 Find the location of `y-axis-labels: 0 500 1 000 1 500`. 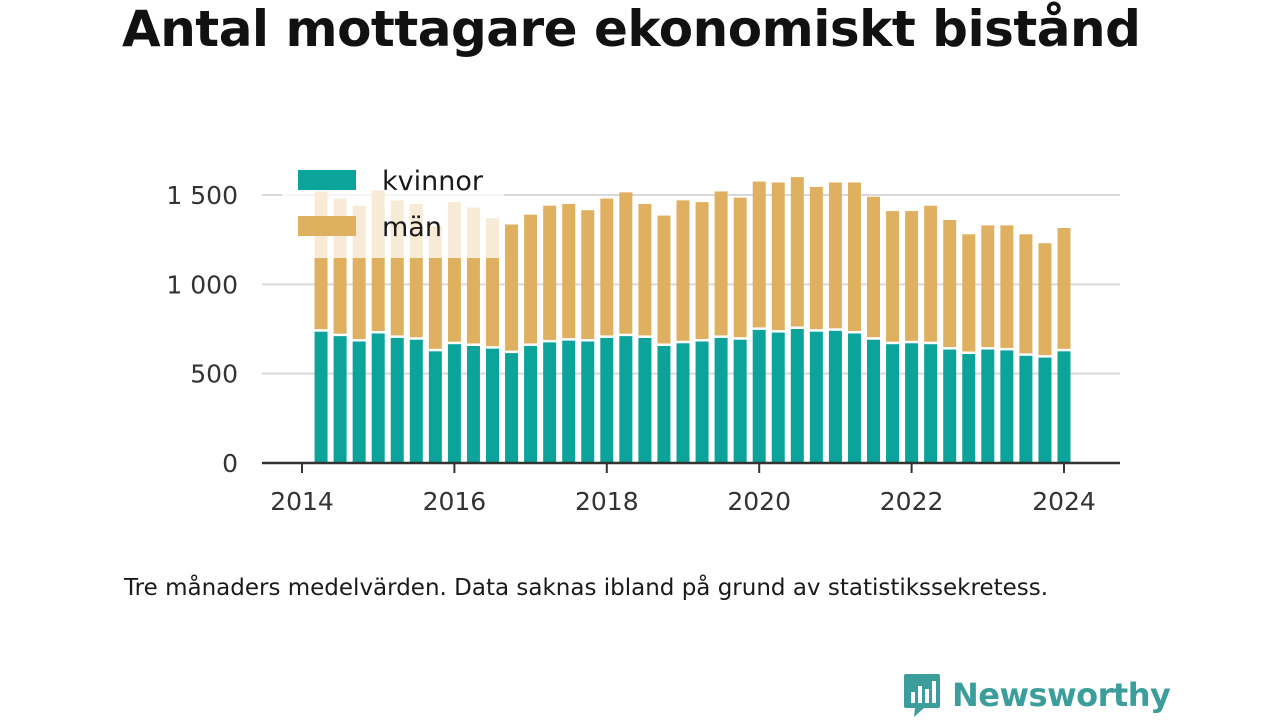

y-axis-labels: 0 500 1 000 1 500 is located at coordinates (202, 329).